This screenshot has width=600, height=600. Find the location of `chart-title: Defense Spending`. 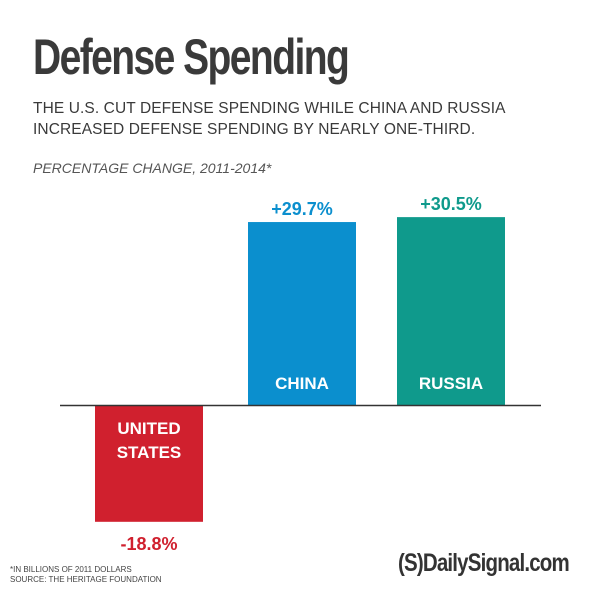

chart-title: Defense Spending is located at coordinates (191, 57).